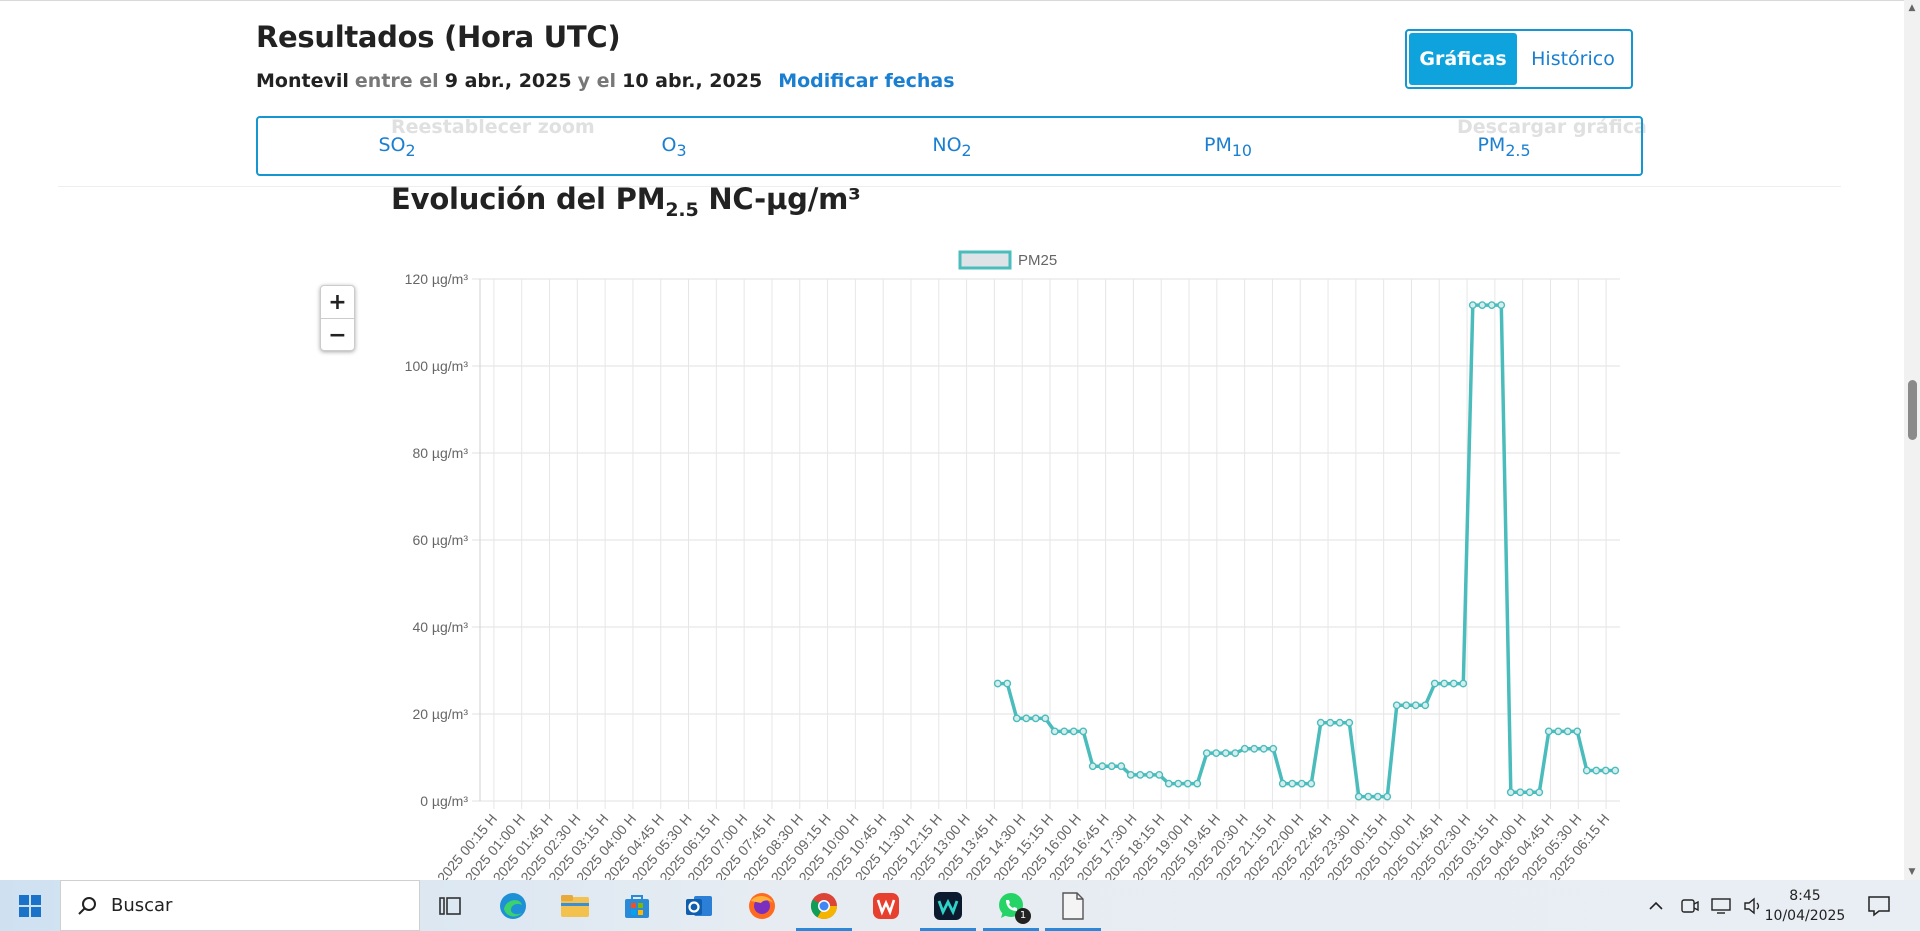 The height and width of the screenshot is (931, 1920). I want to click on modify-dates-link: Modificar fechas, so click(866, 81).